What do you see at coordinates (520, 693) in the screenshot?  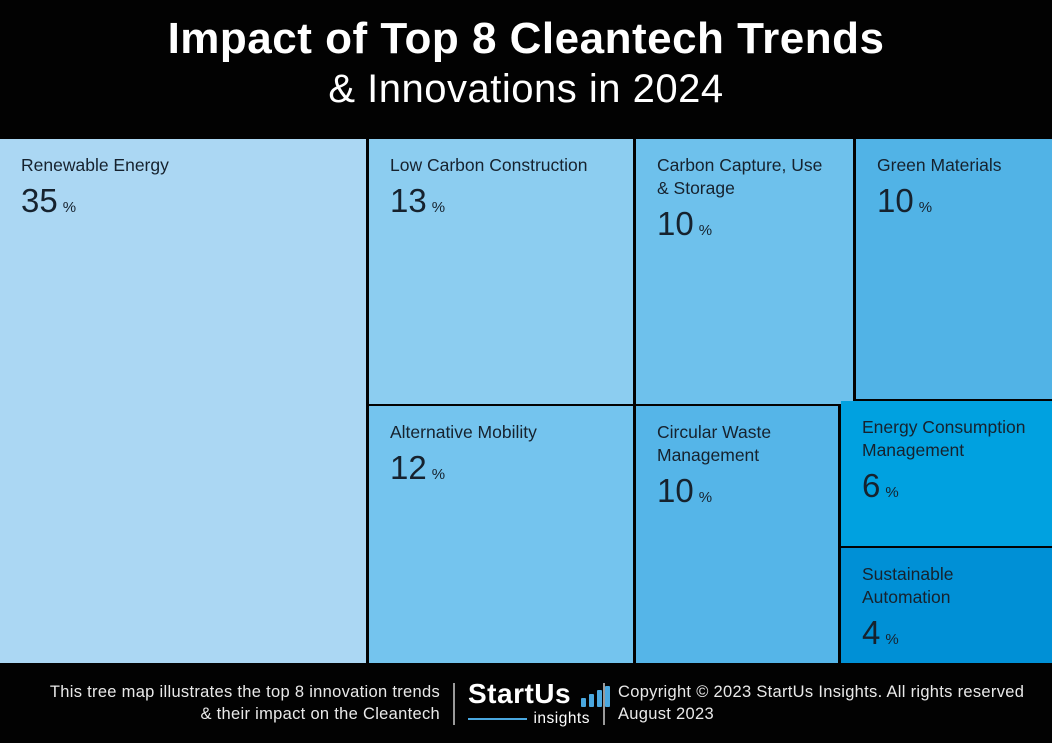 I see `logo-wordmark: StartUs` at bounding box center [520, 693].